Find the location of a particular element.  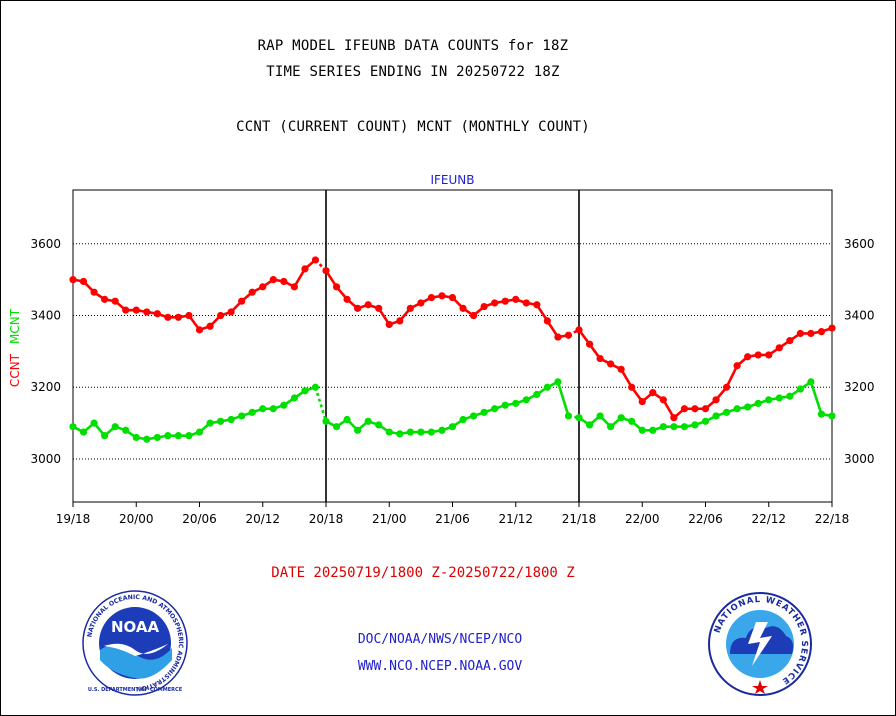

x-tick-label: 22/00 is located at coordinates (642, 519).